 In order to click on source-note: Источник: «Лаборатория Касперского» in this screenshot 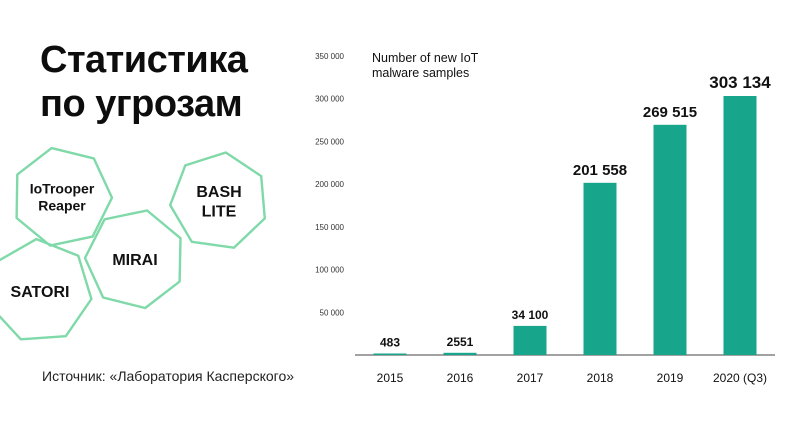, I will do `click(168, 376)`.